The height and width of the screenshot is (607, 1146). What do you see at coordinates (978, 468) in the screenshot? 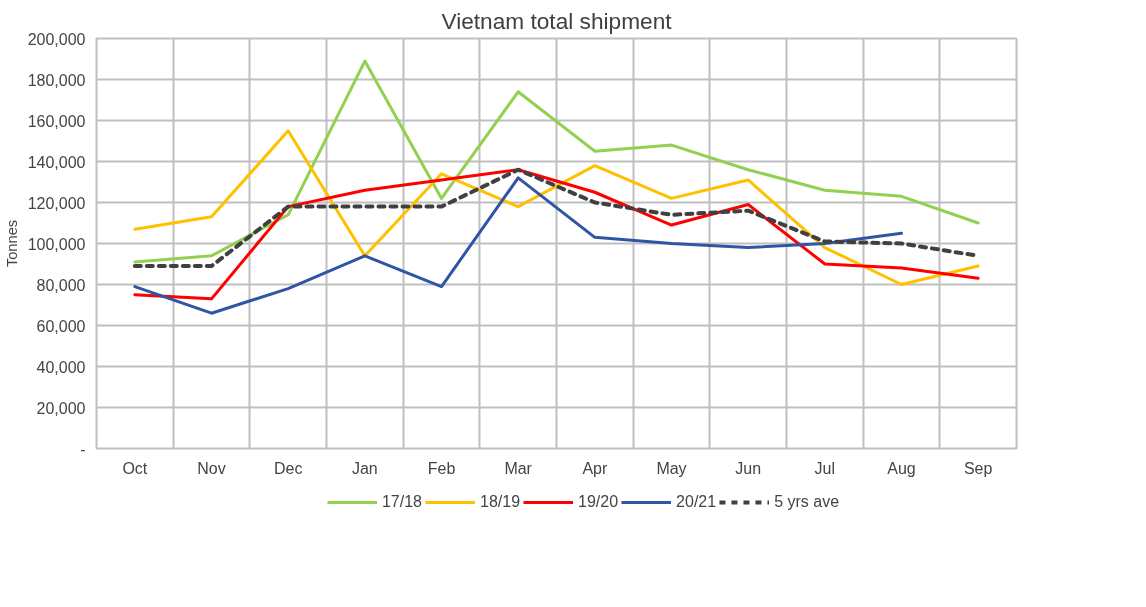
I see `x-tick-label: Sep` at bounding box center [978, 468].